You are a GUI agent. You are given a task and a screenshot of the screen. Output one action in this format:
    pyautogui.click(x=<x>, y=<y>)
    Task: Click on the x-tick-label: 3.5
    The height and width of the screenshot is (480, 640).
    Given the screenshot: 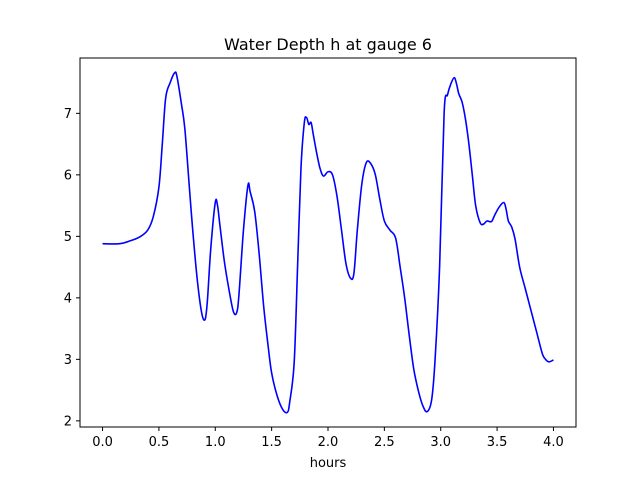 What is the action you would take?
    pyautogui.click(x=497, y=442)
    